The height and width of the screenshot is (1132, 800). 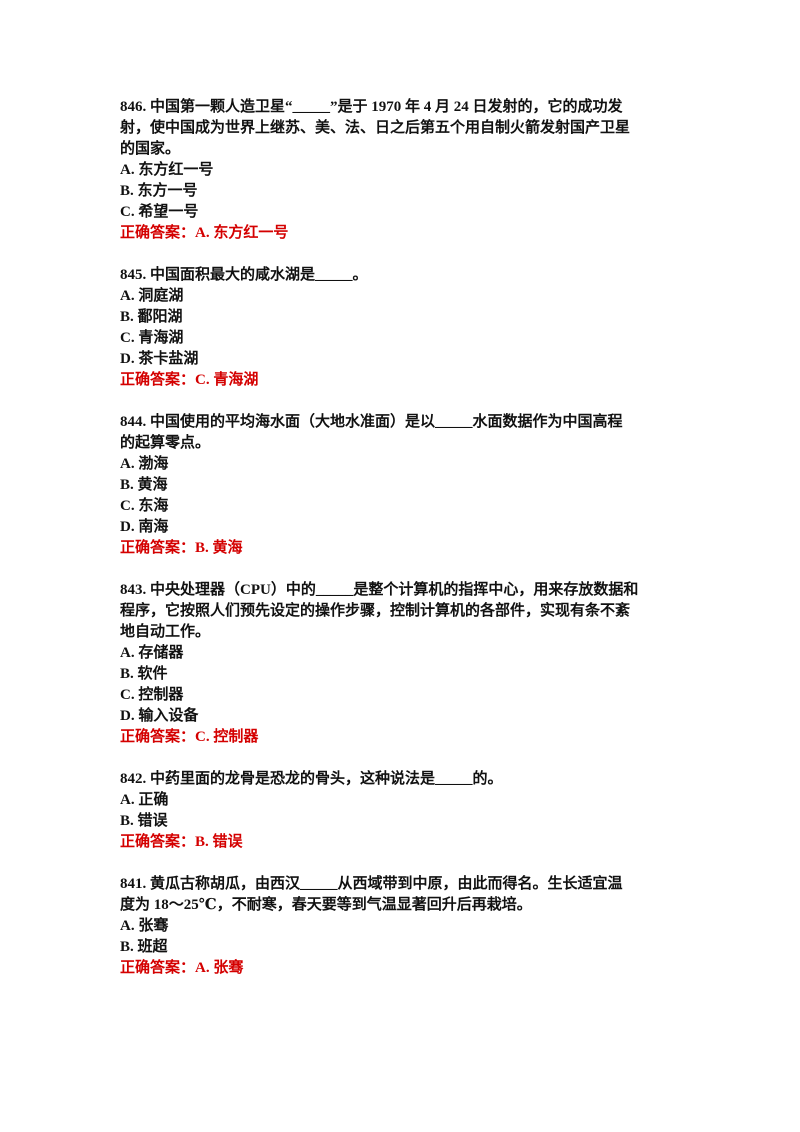 I want to click on answer-option: C. 青海湖, so click(x=152, y=338).